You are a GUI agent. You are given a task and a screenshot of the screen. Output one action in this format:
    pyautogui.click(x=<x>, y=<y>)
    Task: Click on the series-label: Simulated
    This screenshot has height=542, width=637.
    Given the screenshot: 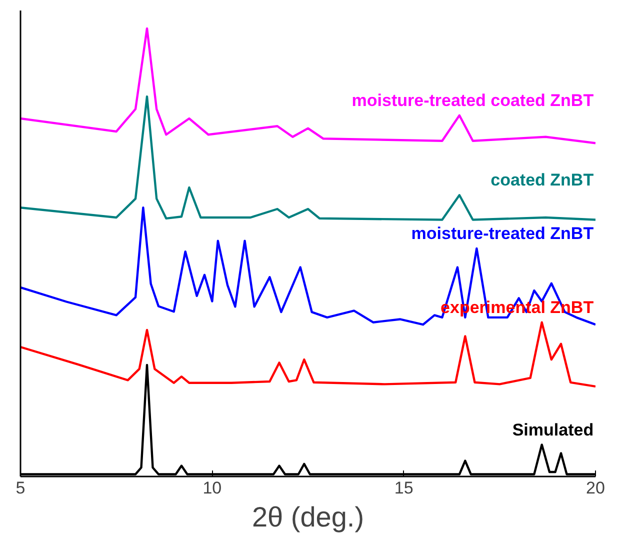 What is the action you would take?
    pyautogui.click(x=553, y=430)
    